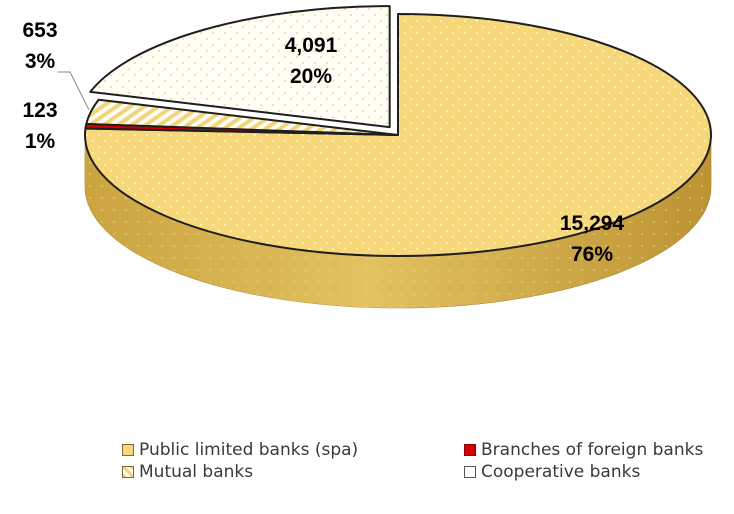 Image resolution: width=734 pixels, height=514 pixels. I want to click on data-label-value-2: 653, so click(39, 30).